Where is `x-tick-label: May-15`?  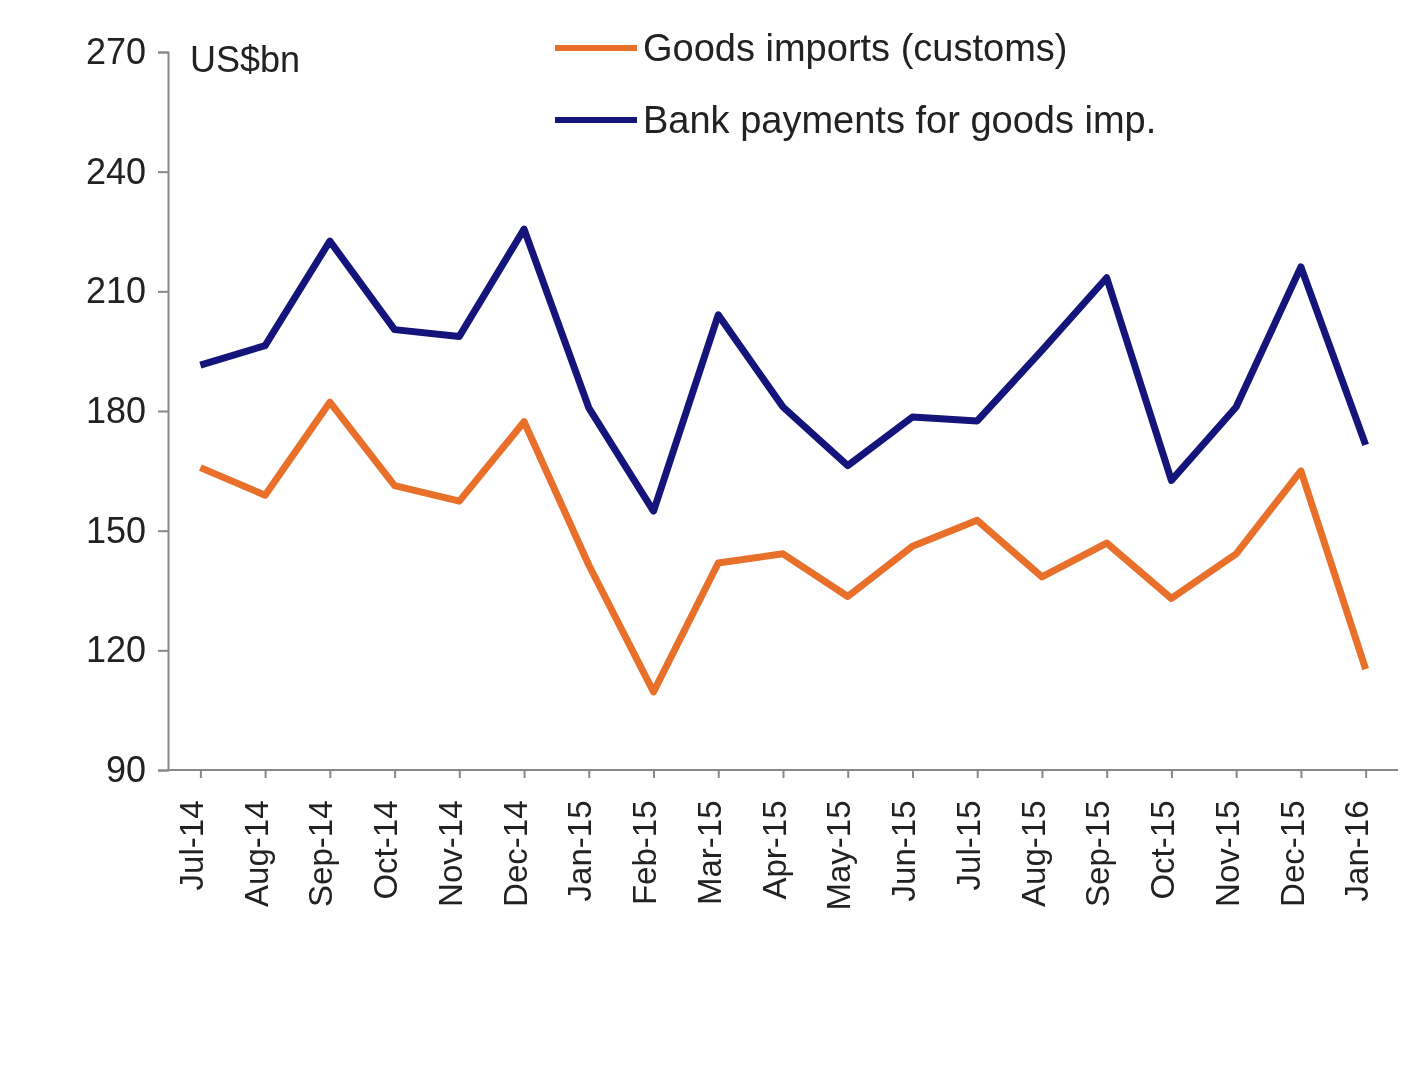 x-tick-label: May-15 is located at coordinates (839, 855).